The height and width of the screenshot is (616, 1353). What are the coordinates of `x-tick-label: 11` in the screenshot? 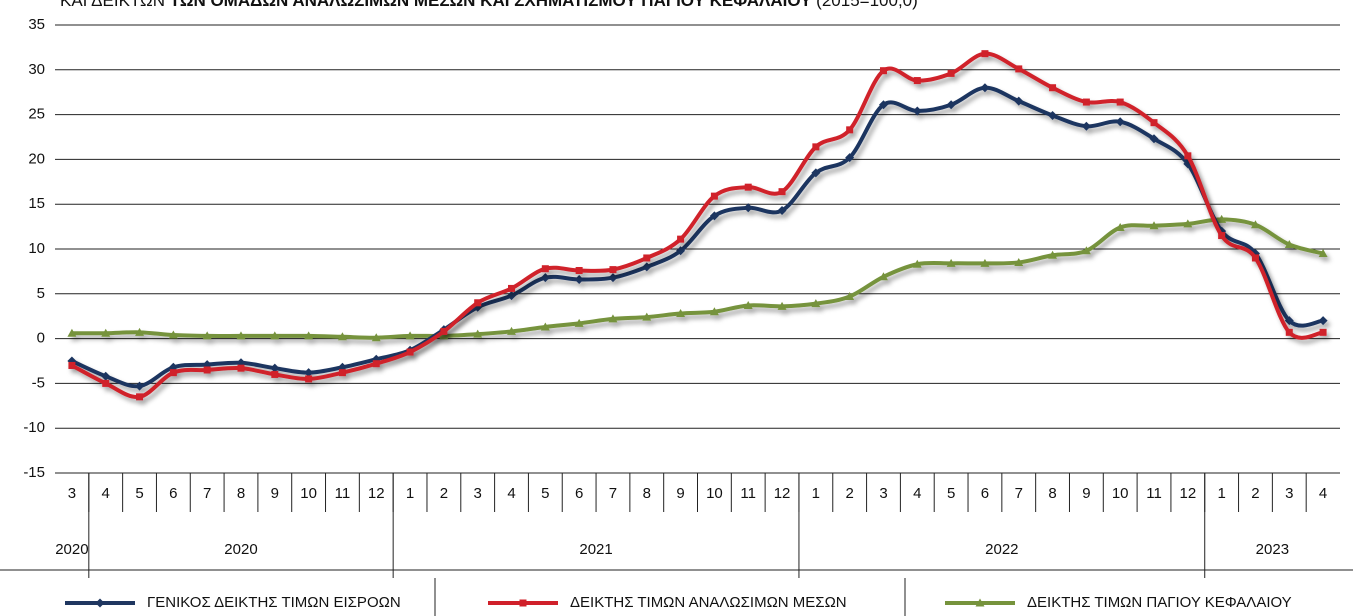 It's located at (1154, 493).